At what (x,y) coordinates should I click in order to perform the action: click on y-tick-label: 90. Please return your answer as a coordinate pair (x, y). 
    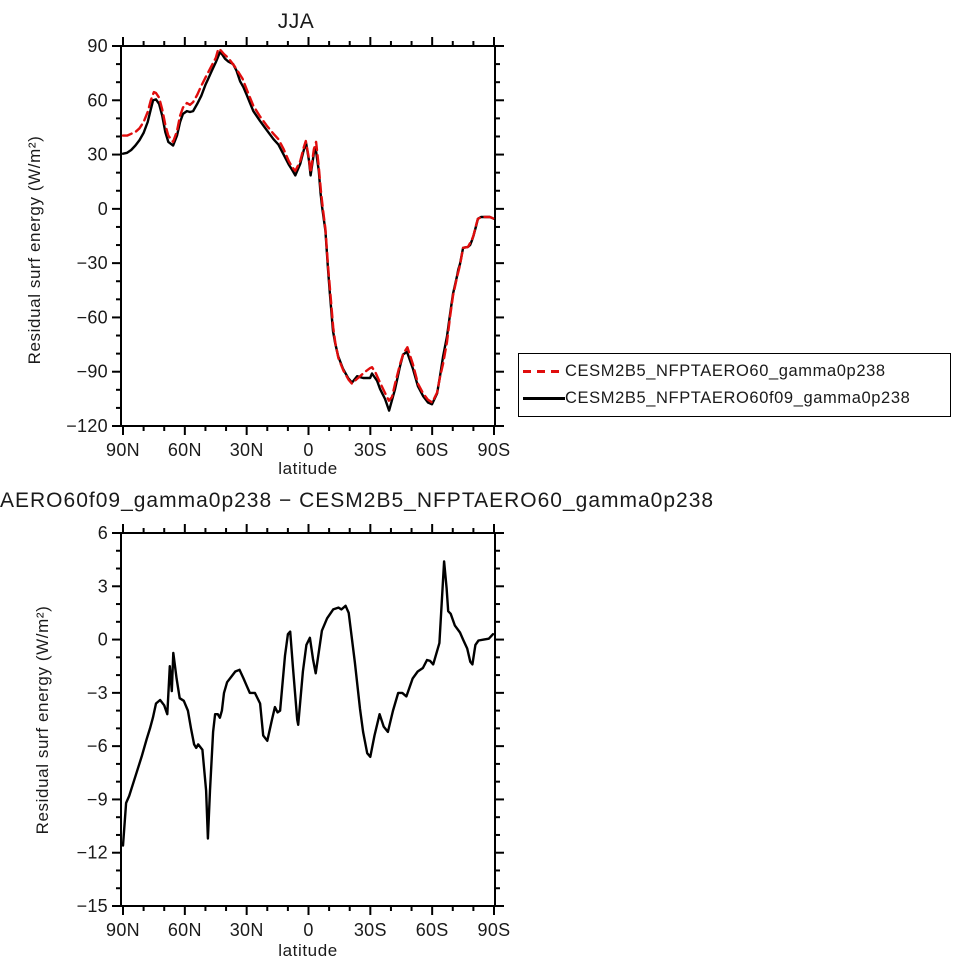
    Looking at the image, I should click on (97, 46).